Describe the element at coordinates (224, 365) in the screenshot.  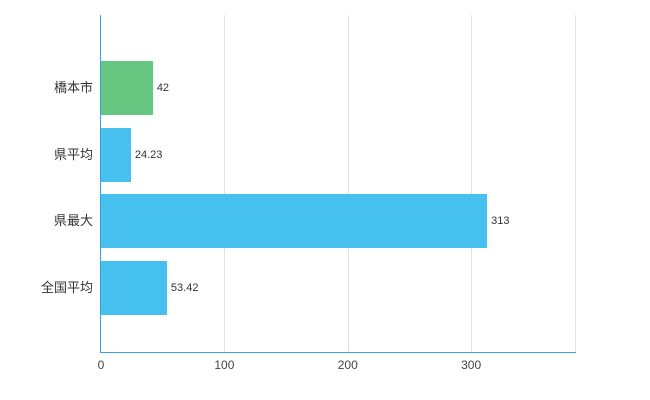
I see `x-tick-label: 100` at that location.